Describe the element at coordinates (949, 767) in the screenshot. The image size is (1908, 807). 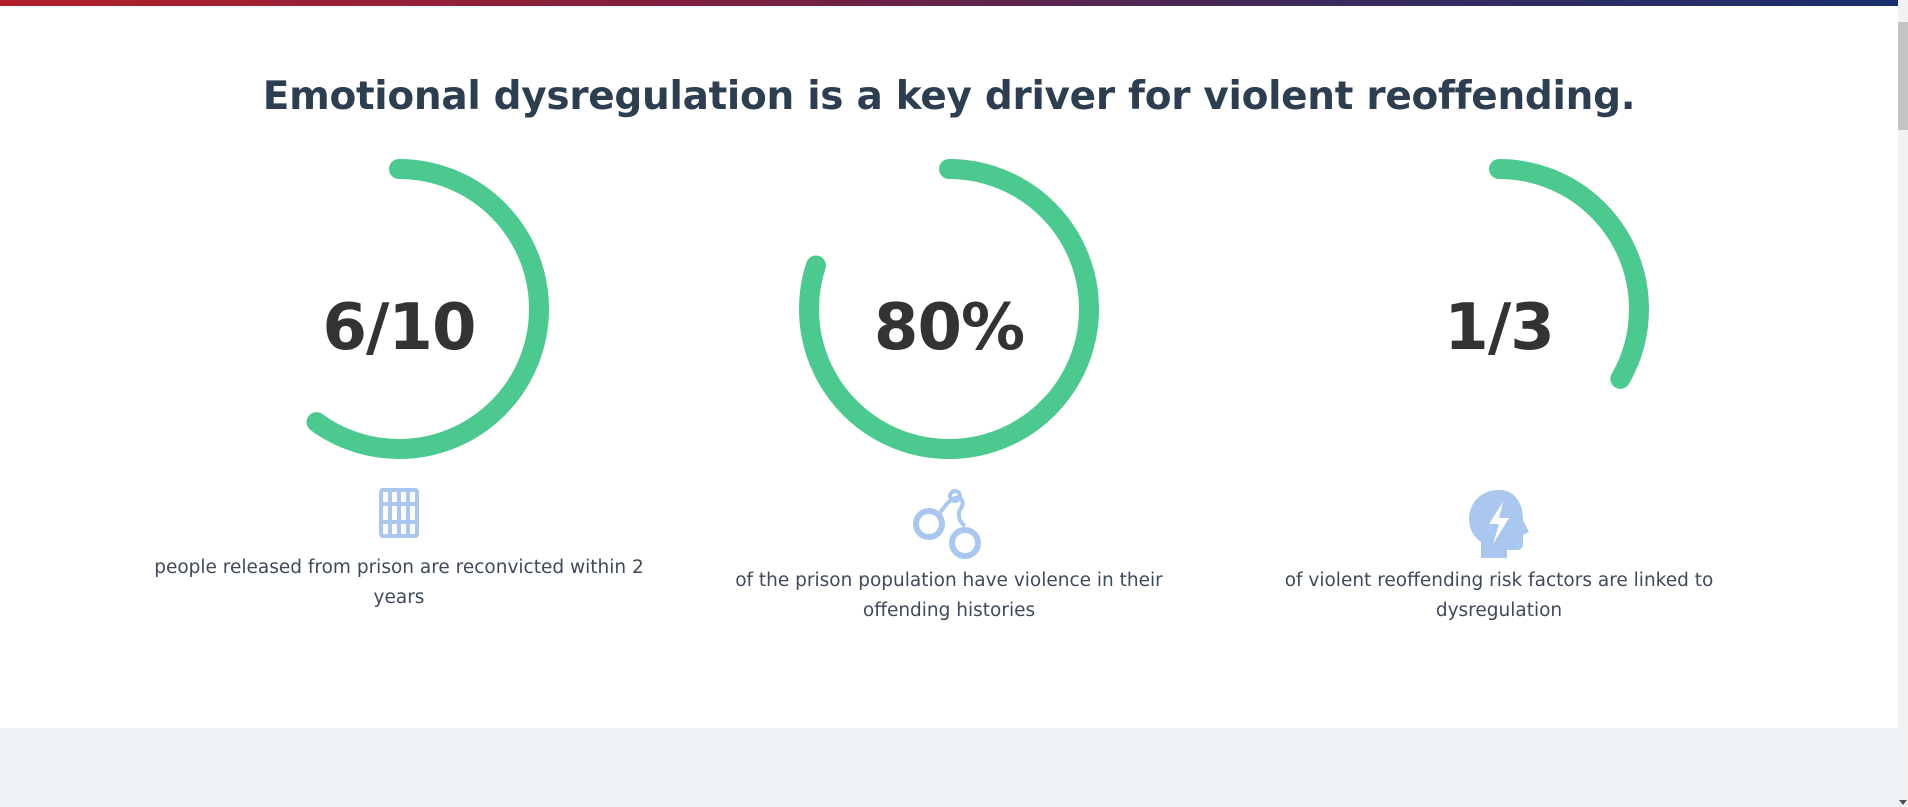
I see `next-section-background` at that location.